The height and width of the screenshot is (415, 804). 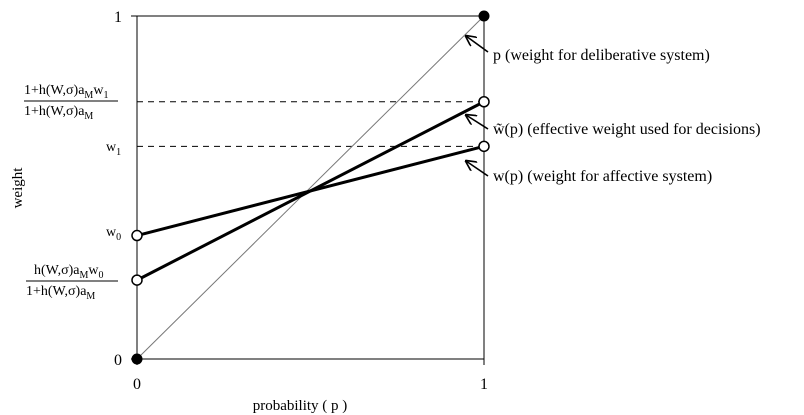 I want to click on y-axis-label: weight, so click(x=18, y=188).